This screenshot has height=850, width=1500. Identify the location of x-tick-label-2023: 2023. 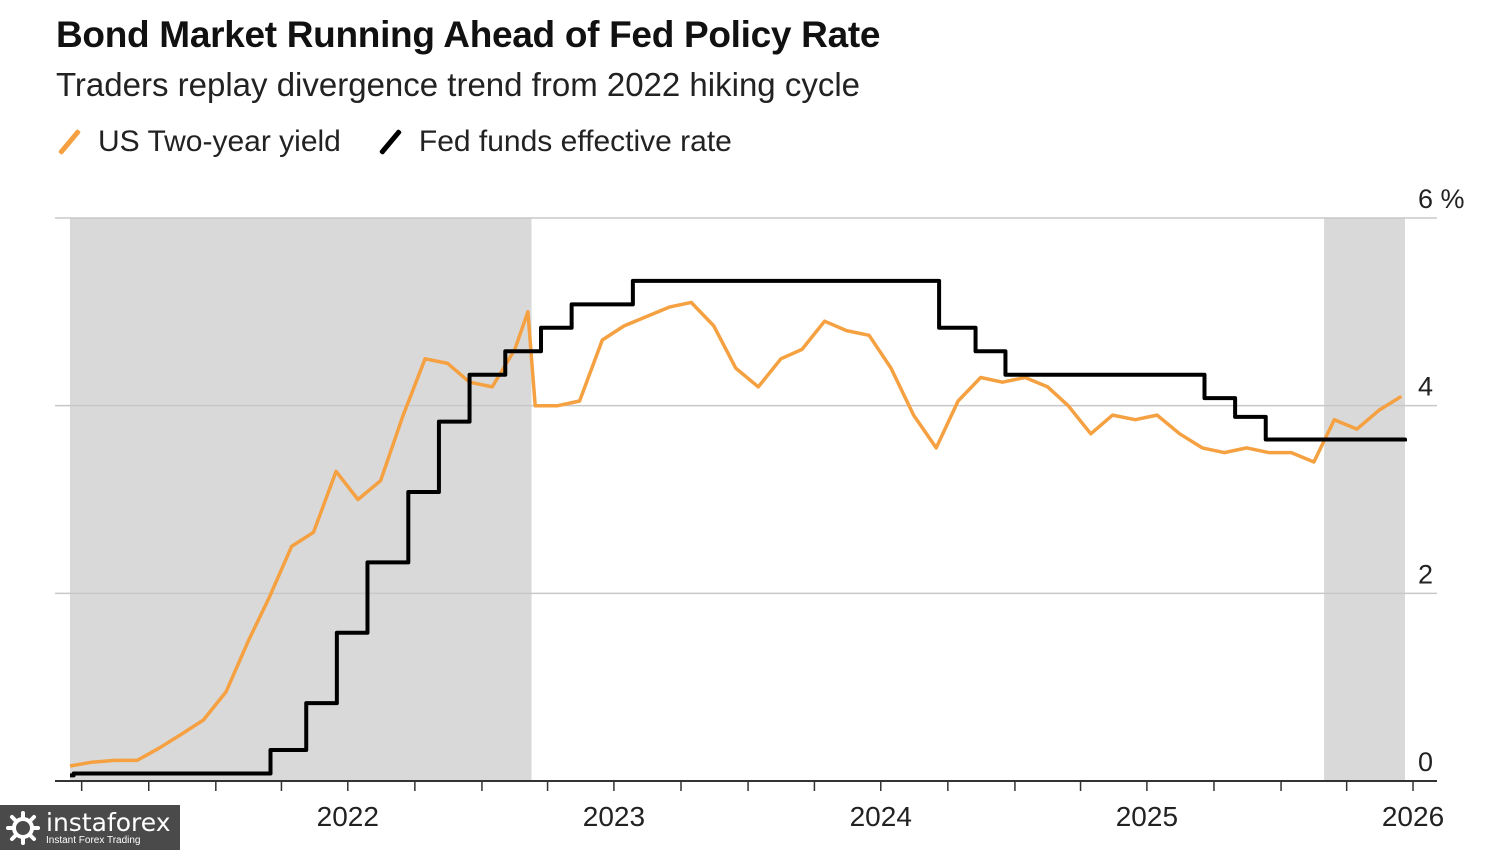
(614, 816).